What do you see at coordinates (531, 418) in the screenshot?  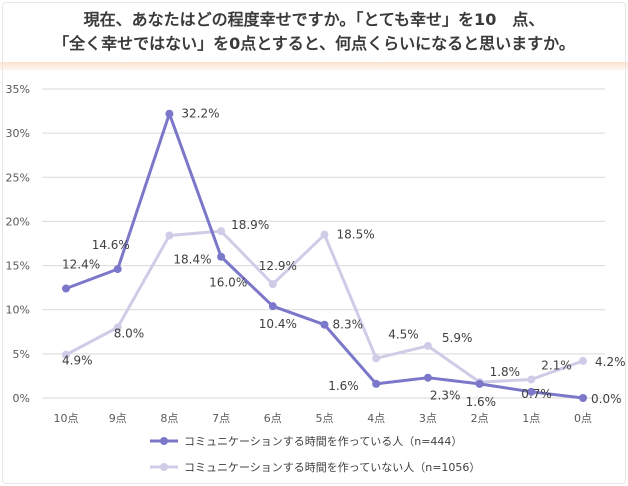 I see `x-tick-label: 1点` at bounding box center [531, 418].